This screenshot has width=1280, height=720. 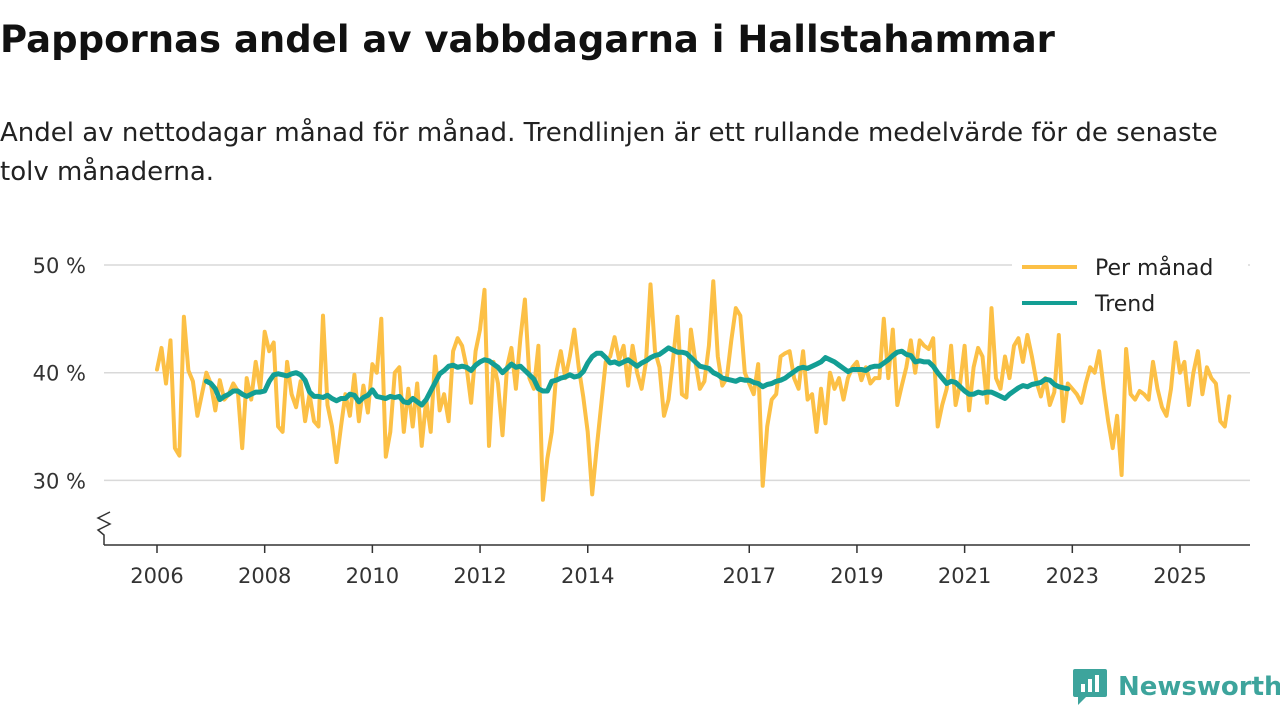 I want to click on x-axis, so click(x=673, y=528).